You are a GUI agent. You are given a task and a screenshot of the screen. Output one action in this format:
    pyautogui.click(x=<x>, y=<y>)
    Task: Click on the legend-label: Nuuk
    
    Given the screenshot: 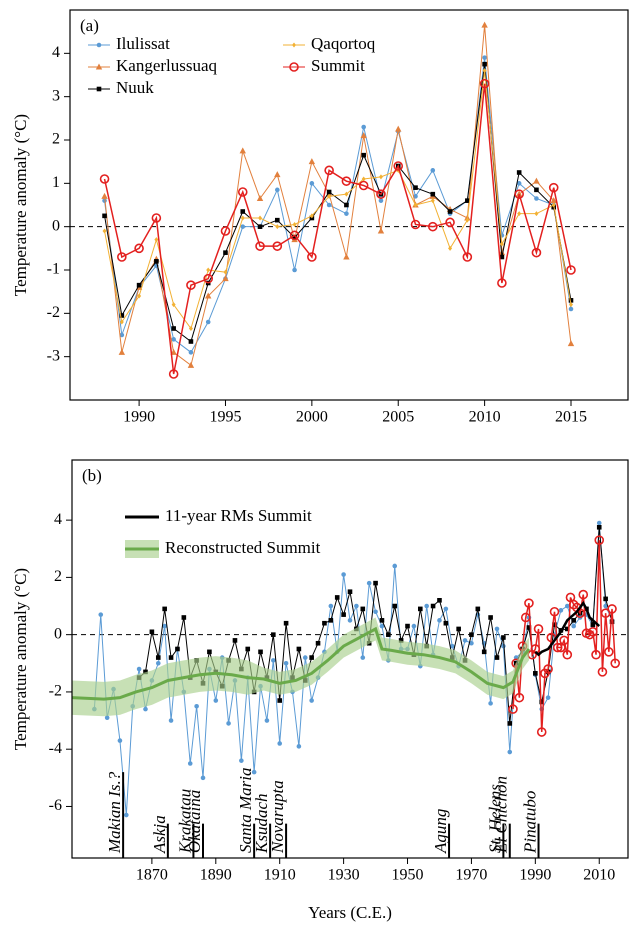 What is the action you would take?
    pyautogui.click(x=135, y=87)
    